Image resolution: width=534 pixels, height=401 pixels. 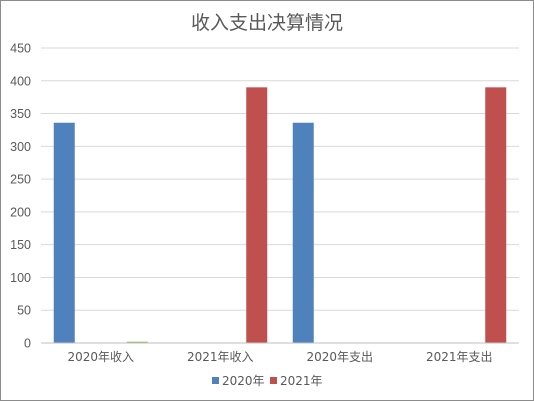 What do you see at coordinates (100, 357) in the screenshot?
I see `x-category-label: 2020年收入` at bounding box center [100, 357].